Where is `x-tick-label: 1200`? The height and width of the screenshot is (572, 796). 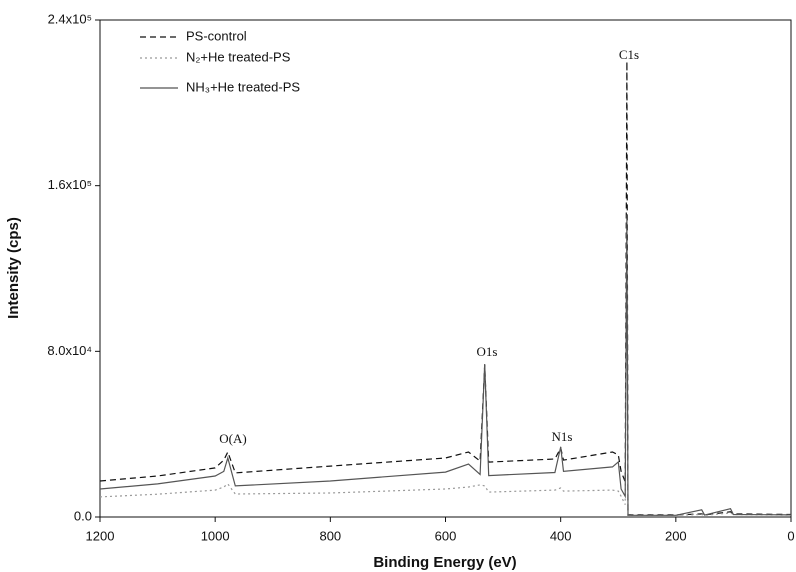
x-tick-label: 1200 is located at coordinates (100, 535).